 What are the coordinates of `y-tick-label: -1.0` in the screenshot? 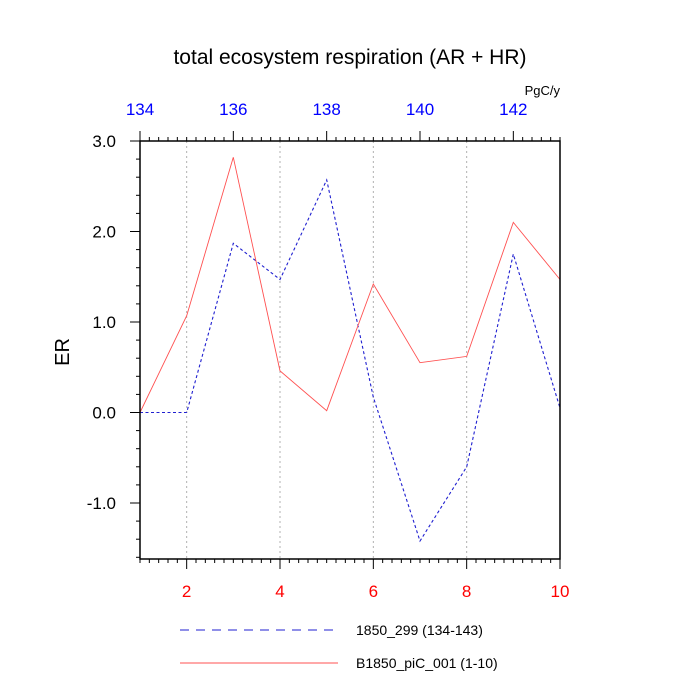 It's located at (101, 503).